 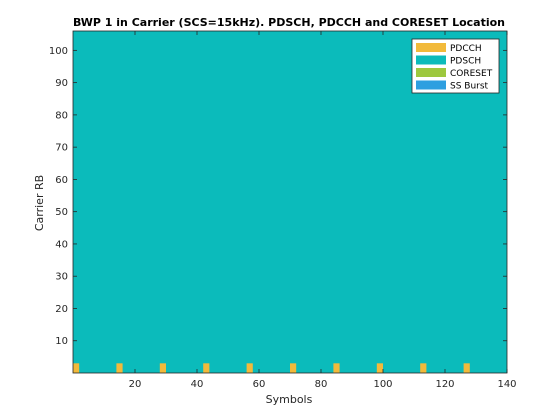 What do you see at coordinates (431, 60) in the screenshot?
I see `legend-swatch-pdsch` at bounding box center [431, 60].